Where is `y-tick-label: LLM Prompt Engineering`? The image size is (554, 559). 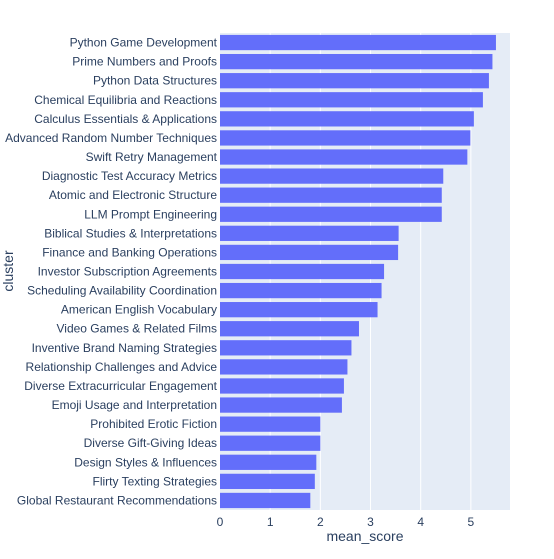
y-tick-label: LLM Prompt Engineering is located at coordinates (150, 214).